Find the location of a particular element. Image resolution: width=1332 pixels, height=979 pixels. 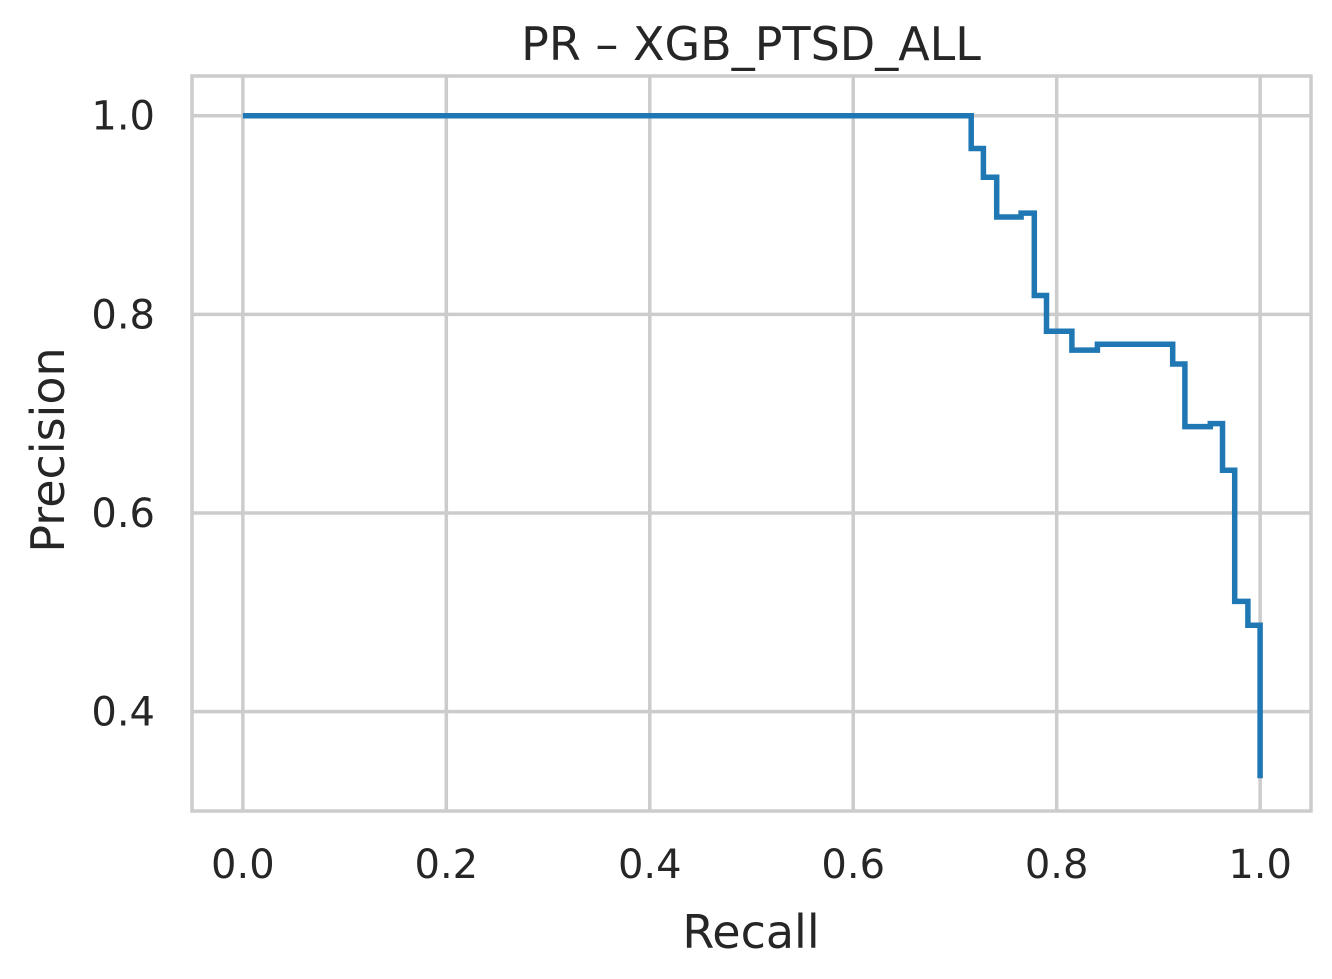

x-tick-label: 0.8 is located at coordinates (1057, 865).